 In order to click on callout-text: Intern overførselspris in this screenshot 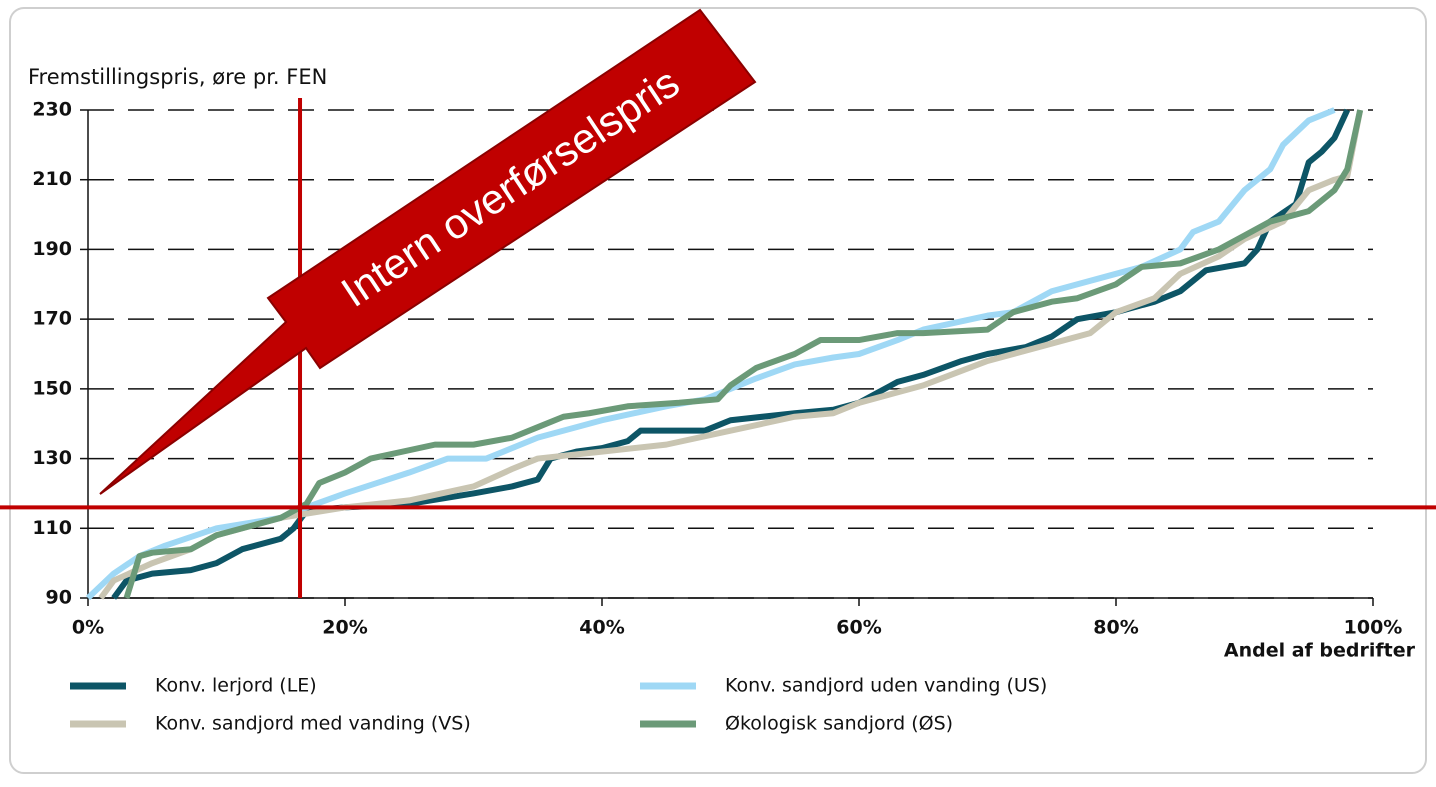, I will do `click(510, 186)`.